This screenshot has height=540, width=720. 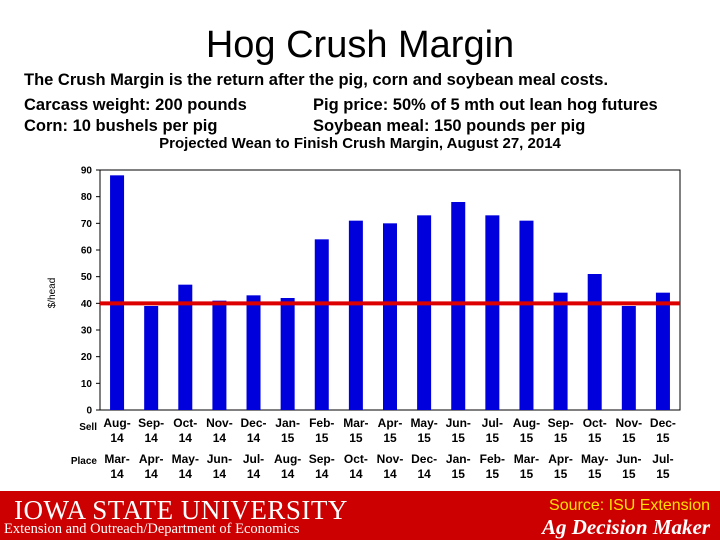 I want to click on place-month-label: Aug-, so click(x=287, y=459).